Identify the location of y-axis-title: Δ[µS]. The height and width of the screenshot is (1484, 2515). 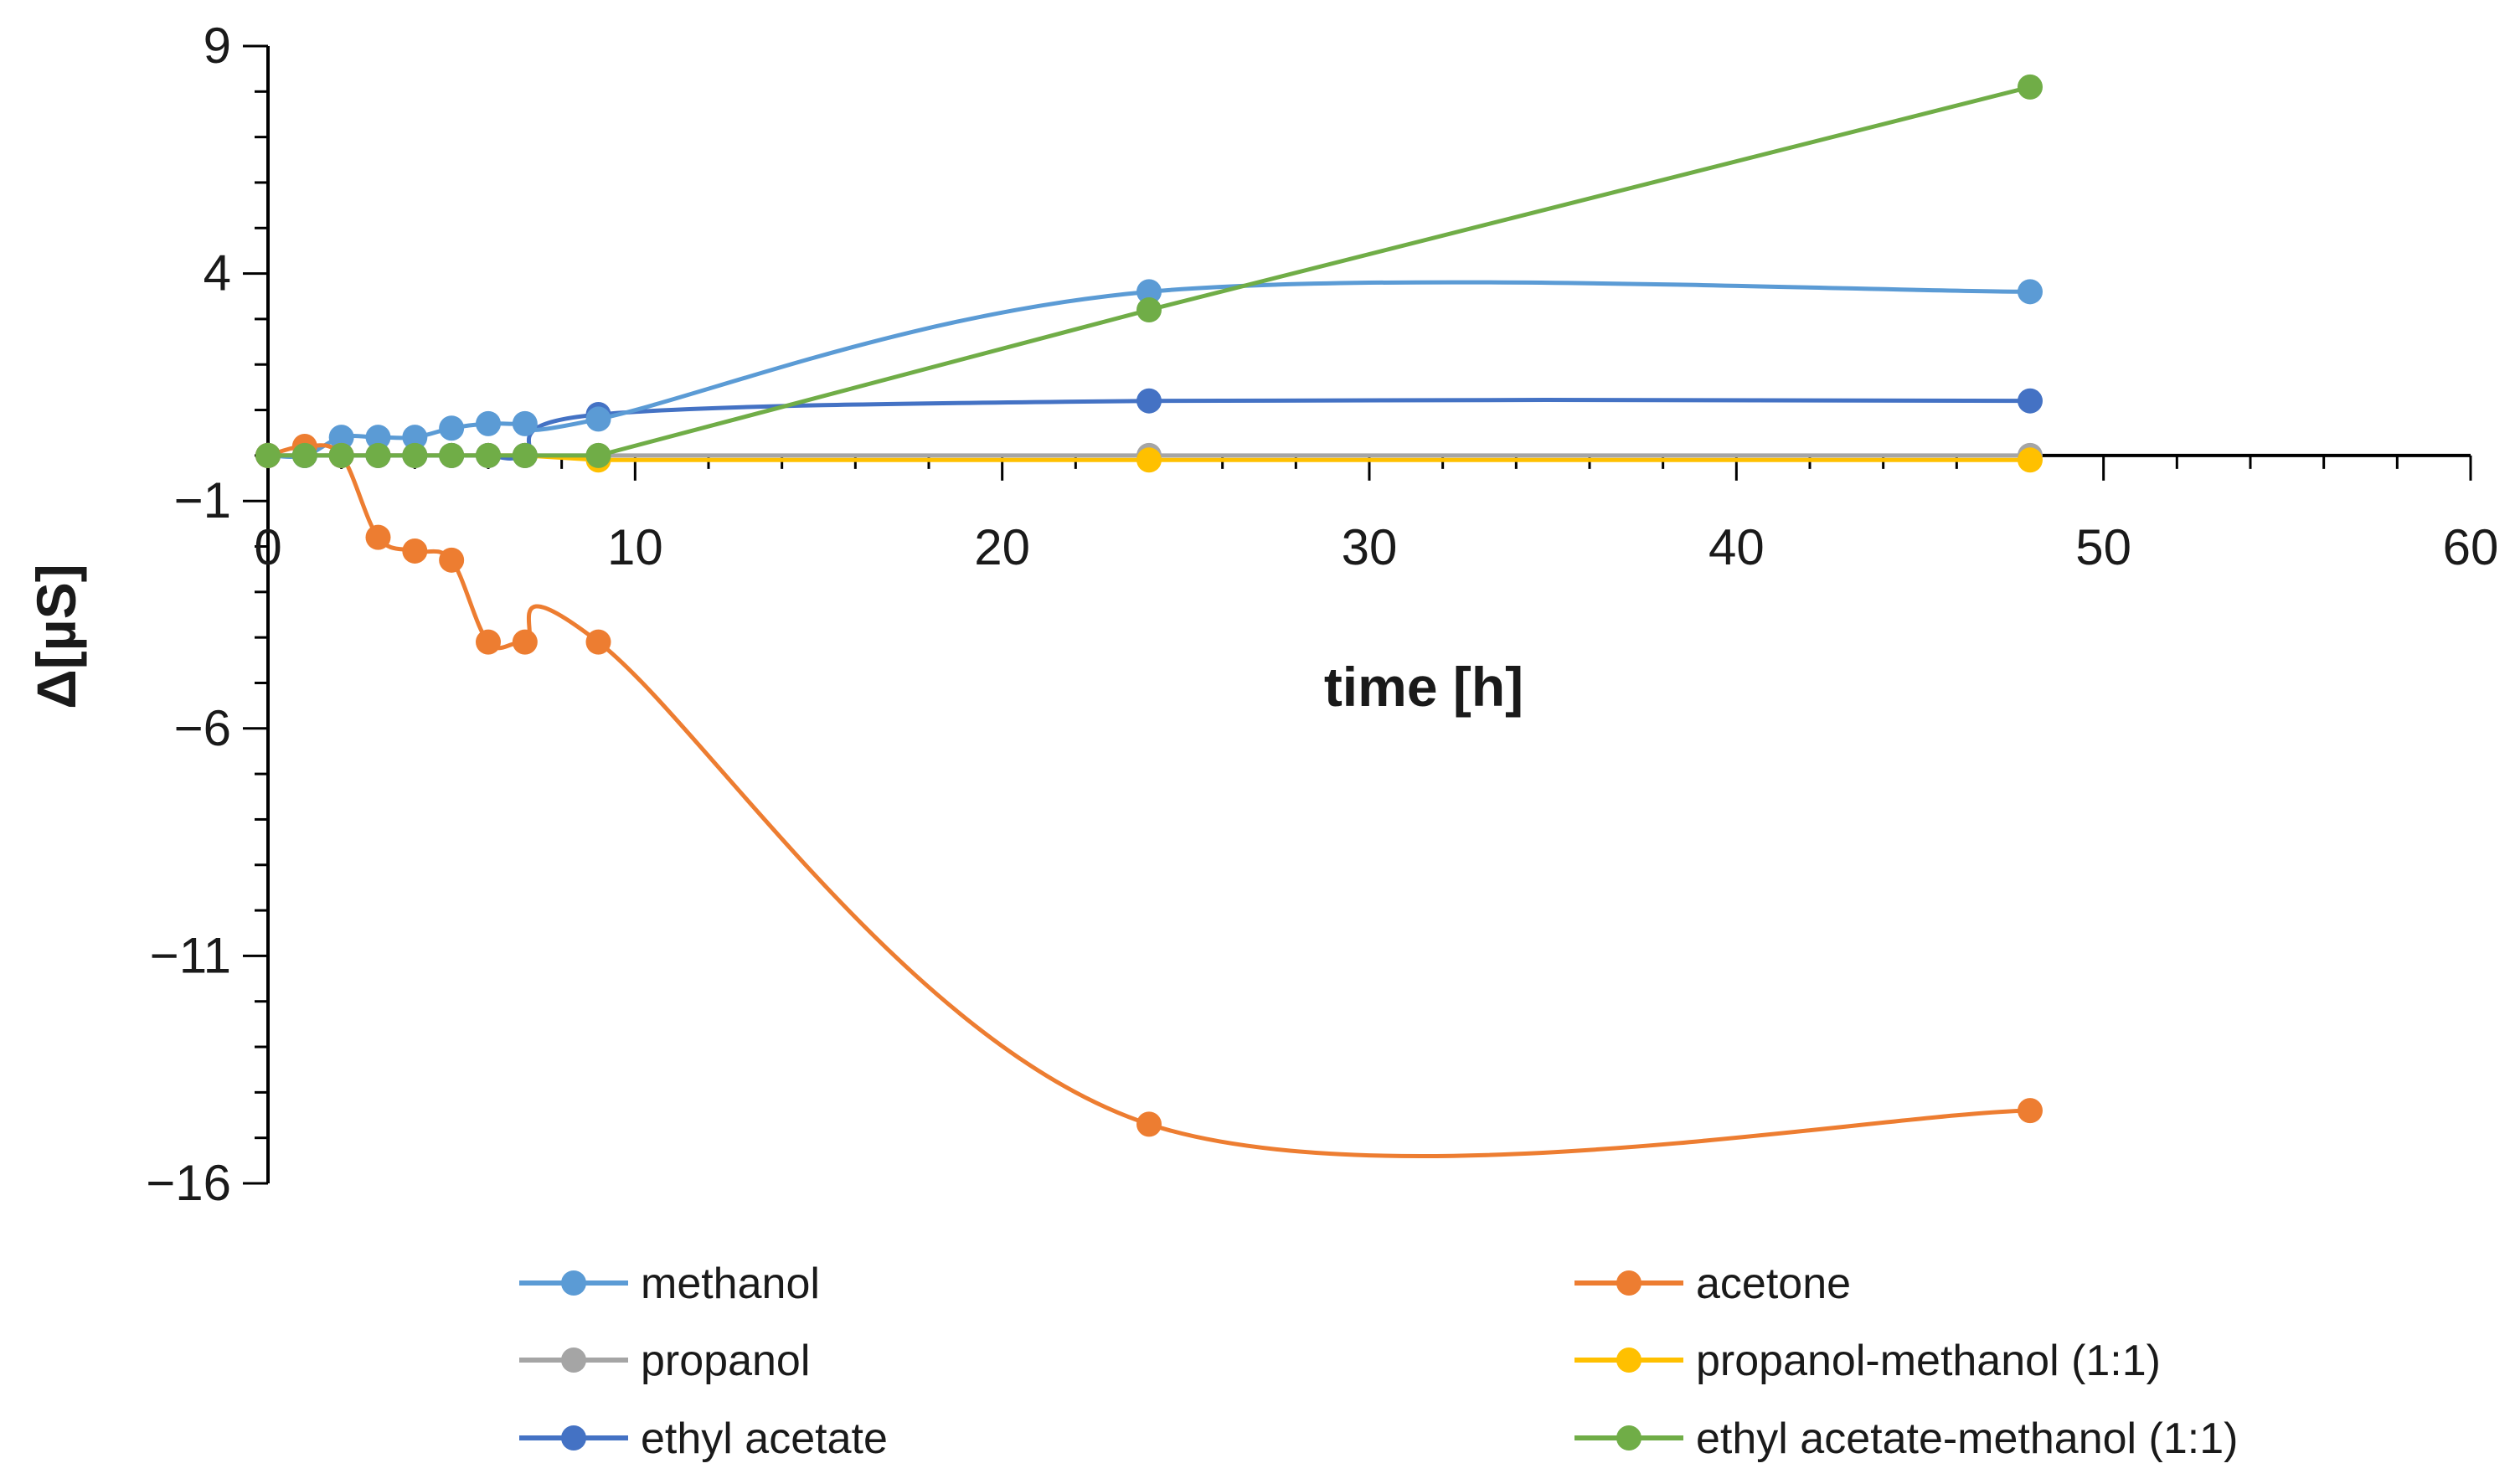
(56, 636).